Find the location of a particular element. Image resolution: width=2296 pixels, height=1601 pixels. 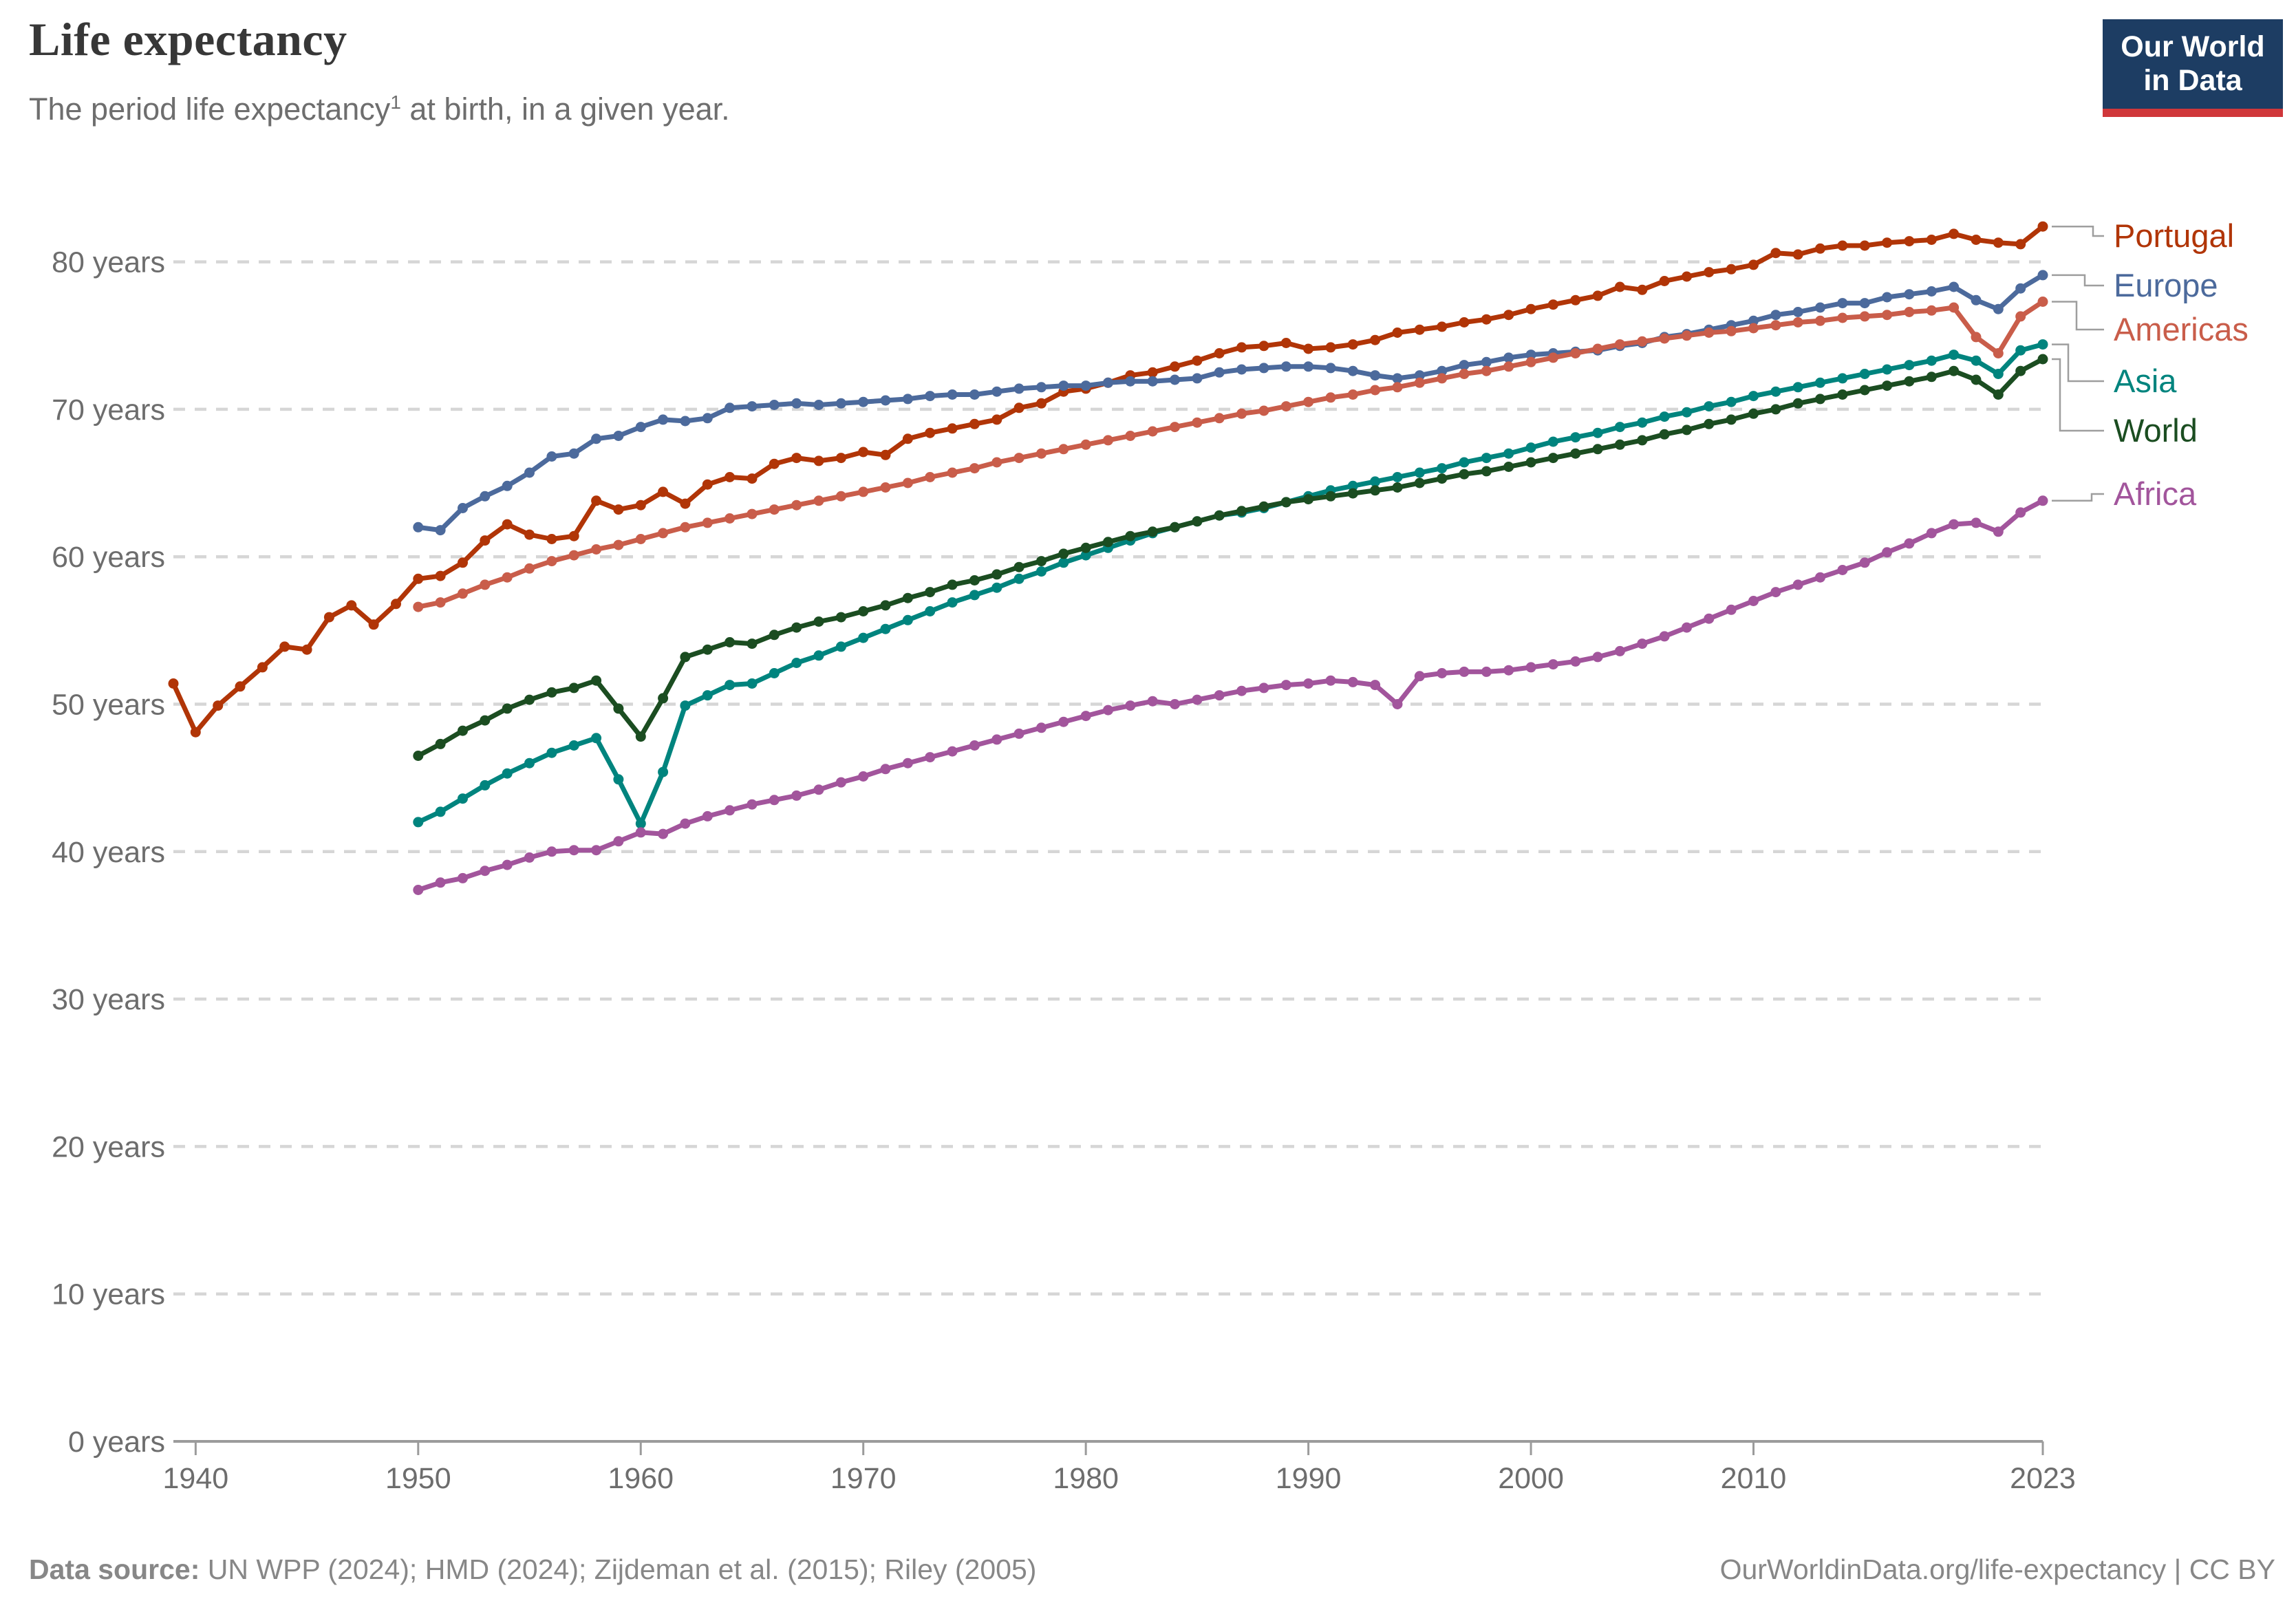

owid-logo: Our World in Data is located at coordinates (2193, 68).